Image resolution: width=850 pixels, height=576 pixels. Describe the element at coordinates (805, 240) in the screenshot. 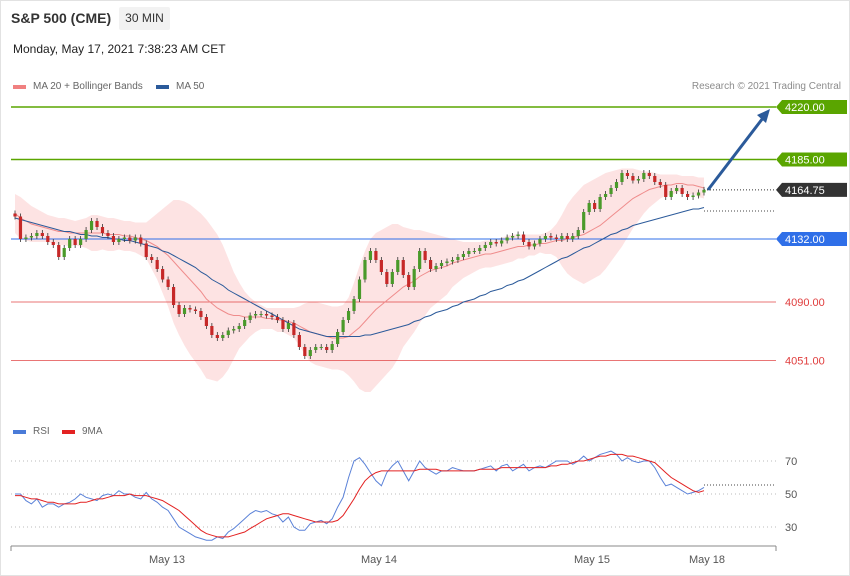

I see `price-tag-4132.00: 4132.00` at that location.